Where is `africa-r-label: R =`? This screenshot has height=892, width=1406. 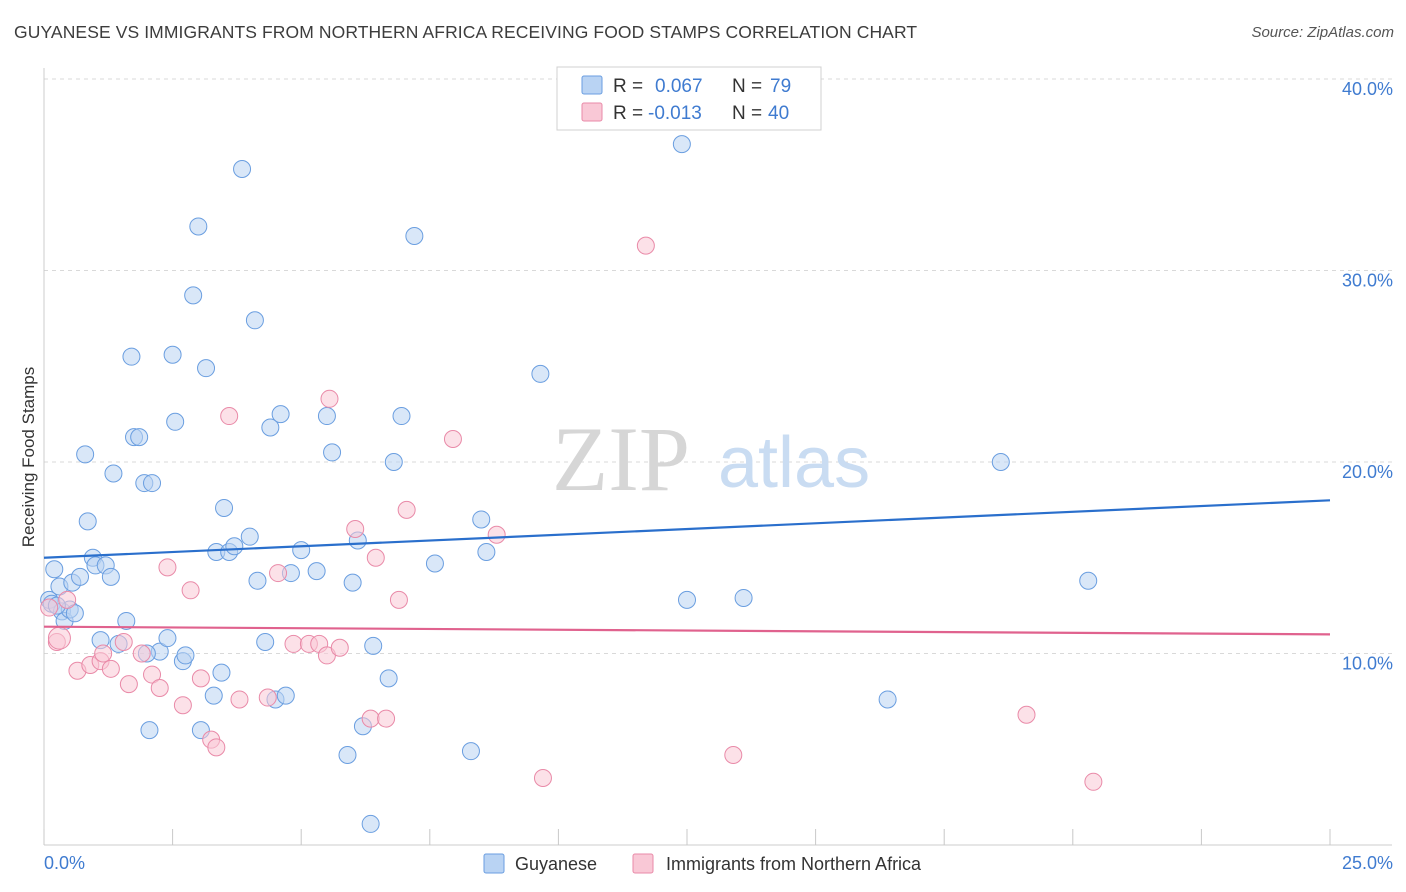 africa-r-label: R = is located at coordinates (628, 113).